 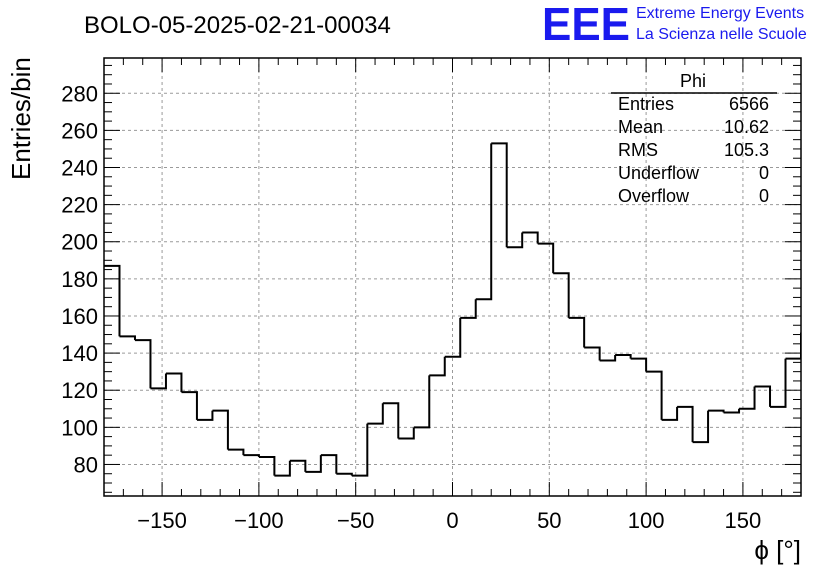 I want to click on eee-logo-line2: La Scienza nelle Scuole, so click(x=721, y=34).